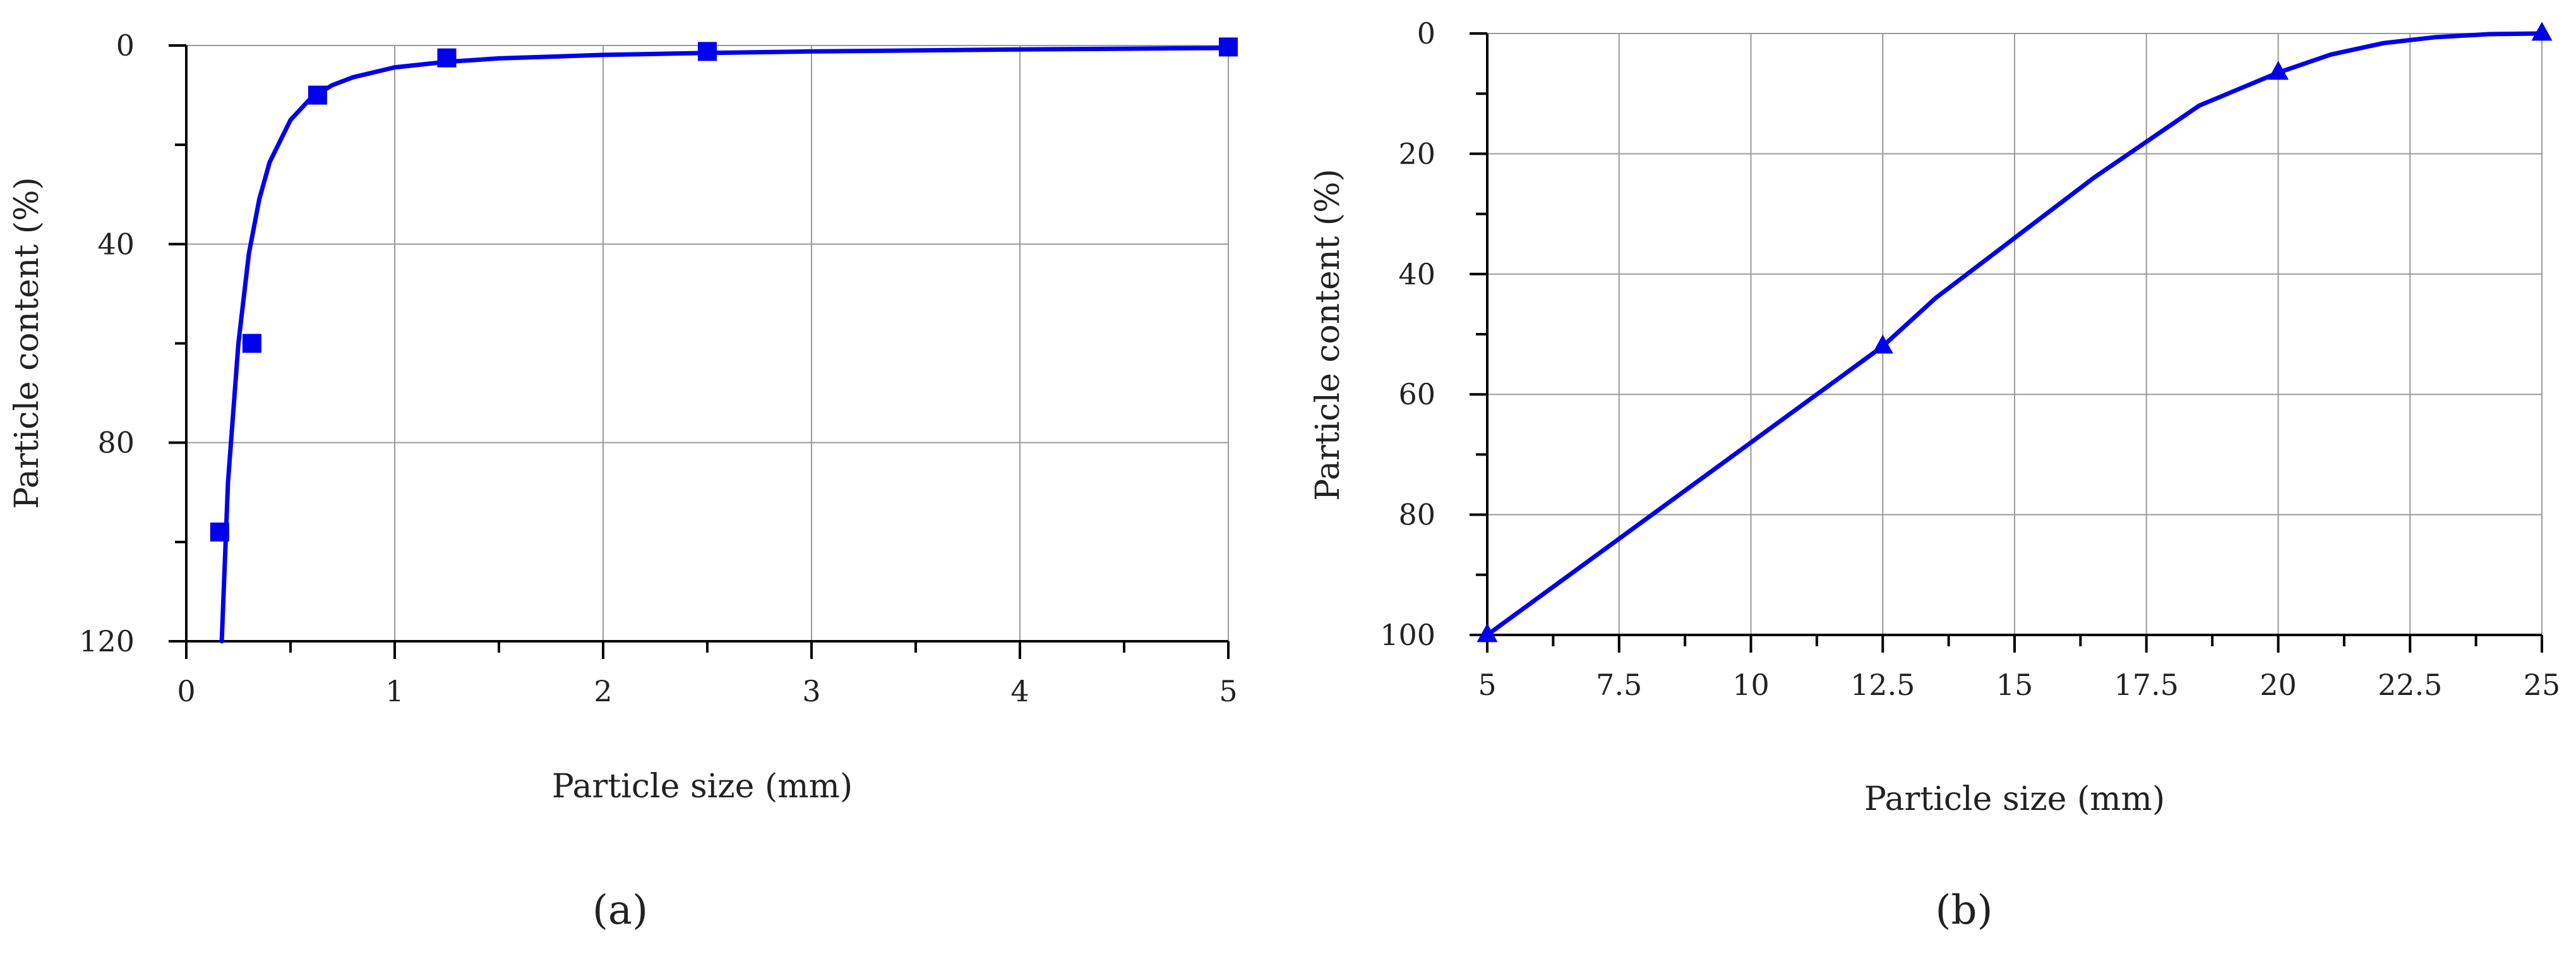  What do you see at coordinates (394, 691) in the screenshot?
I see `x-tick-label: 1` at bounding box center [394, 691].